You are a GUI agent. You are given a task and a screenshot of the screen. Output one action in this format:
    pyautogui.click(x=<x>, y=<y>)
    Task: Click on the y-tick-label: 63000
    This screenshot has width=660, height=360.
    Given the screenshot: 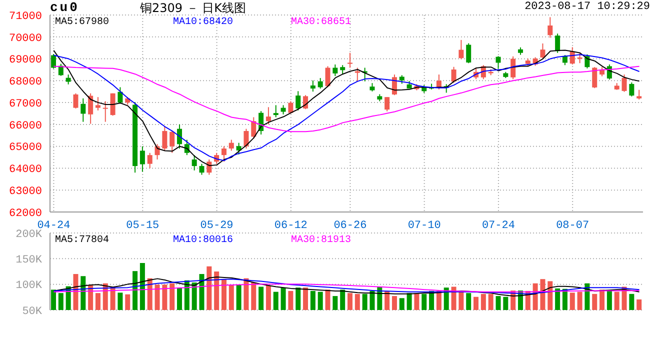 What is the action you would take?
    pyautogui.click(x=25, y=192)
    